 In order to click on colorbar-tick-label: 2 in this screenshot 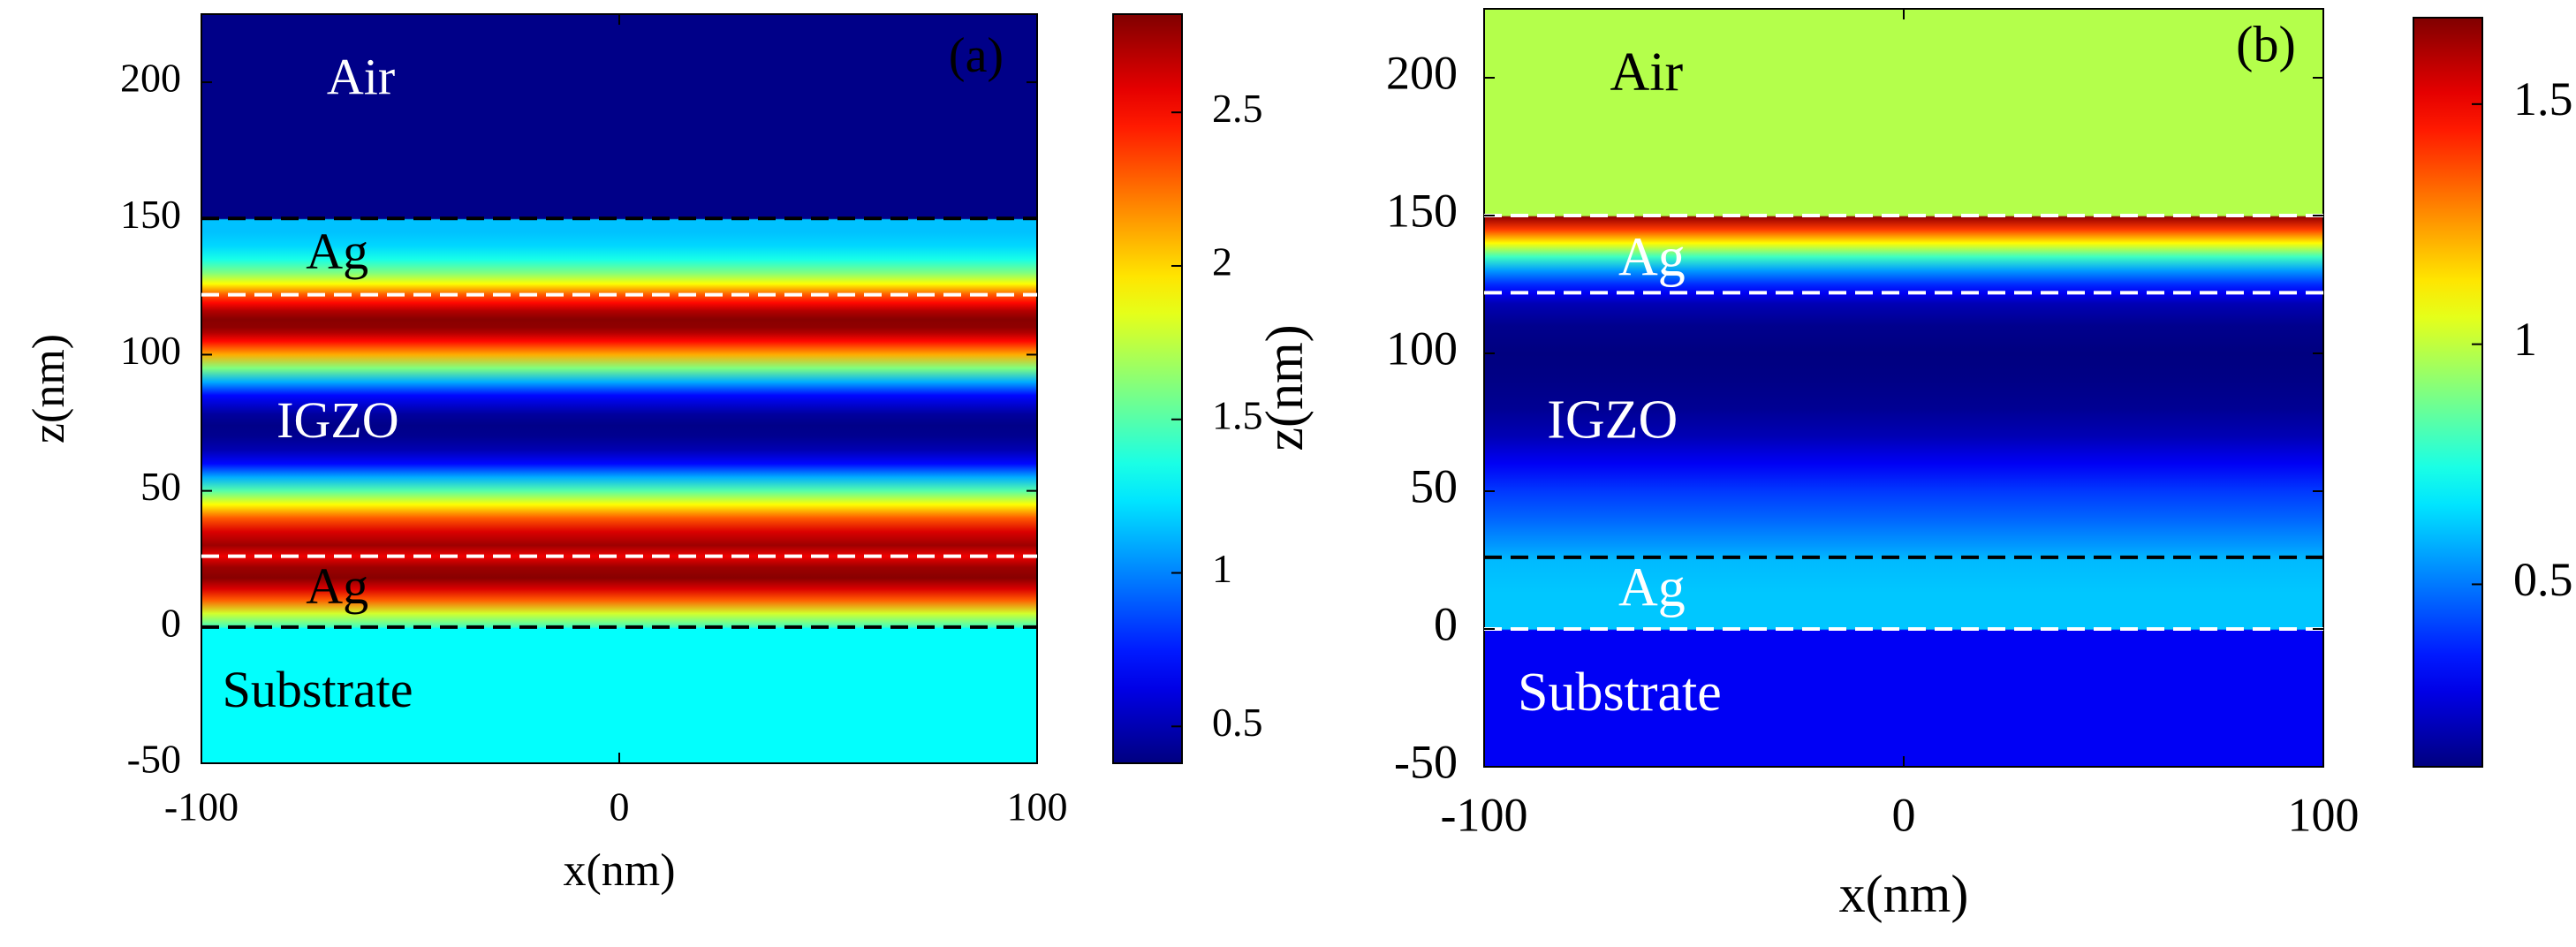, I will do `click(1222, 262)`.